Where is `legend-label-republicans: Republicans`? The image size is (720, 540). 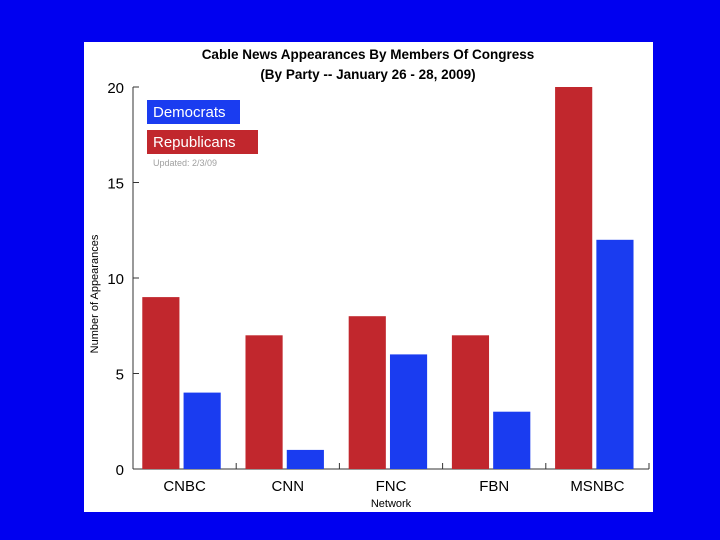
legend-label-republicans: Republicans is located at coordinates (194, 142).